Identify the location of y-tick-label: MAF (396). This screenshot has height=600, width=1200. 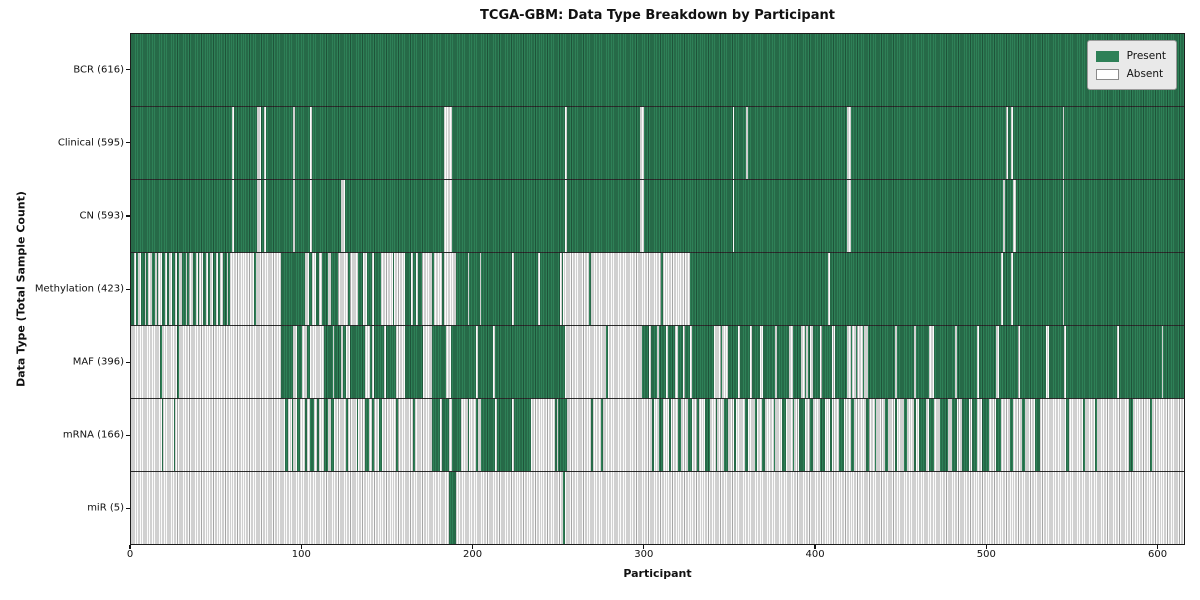
(98, 362).